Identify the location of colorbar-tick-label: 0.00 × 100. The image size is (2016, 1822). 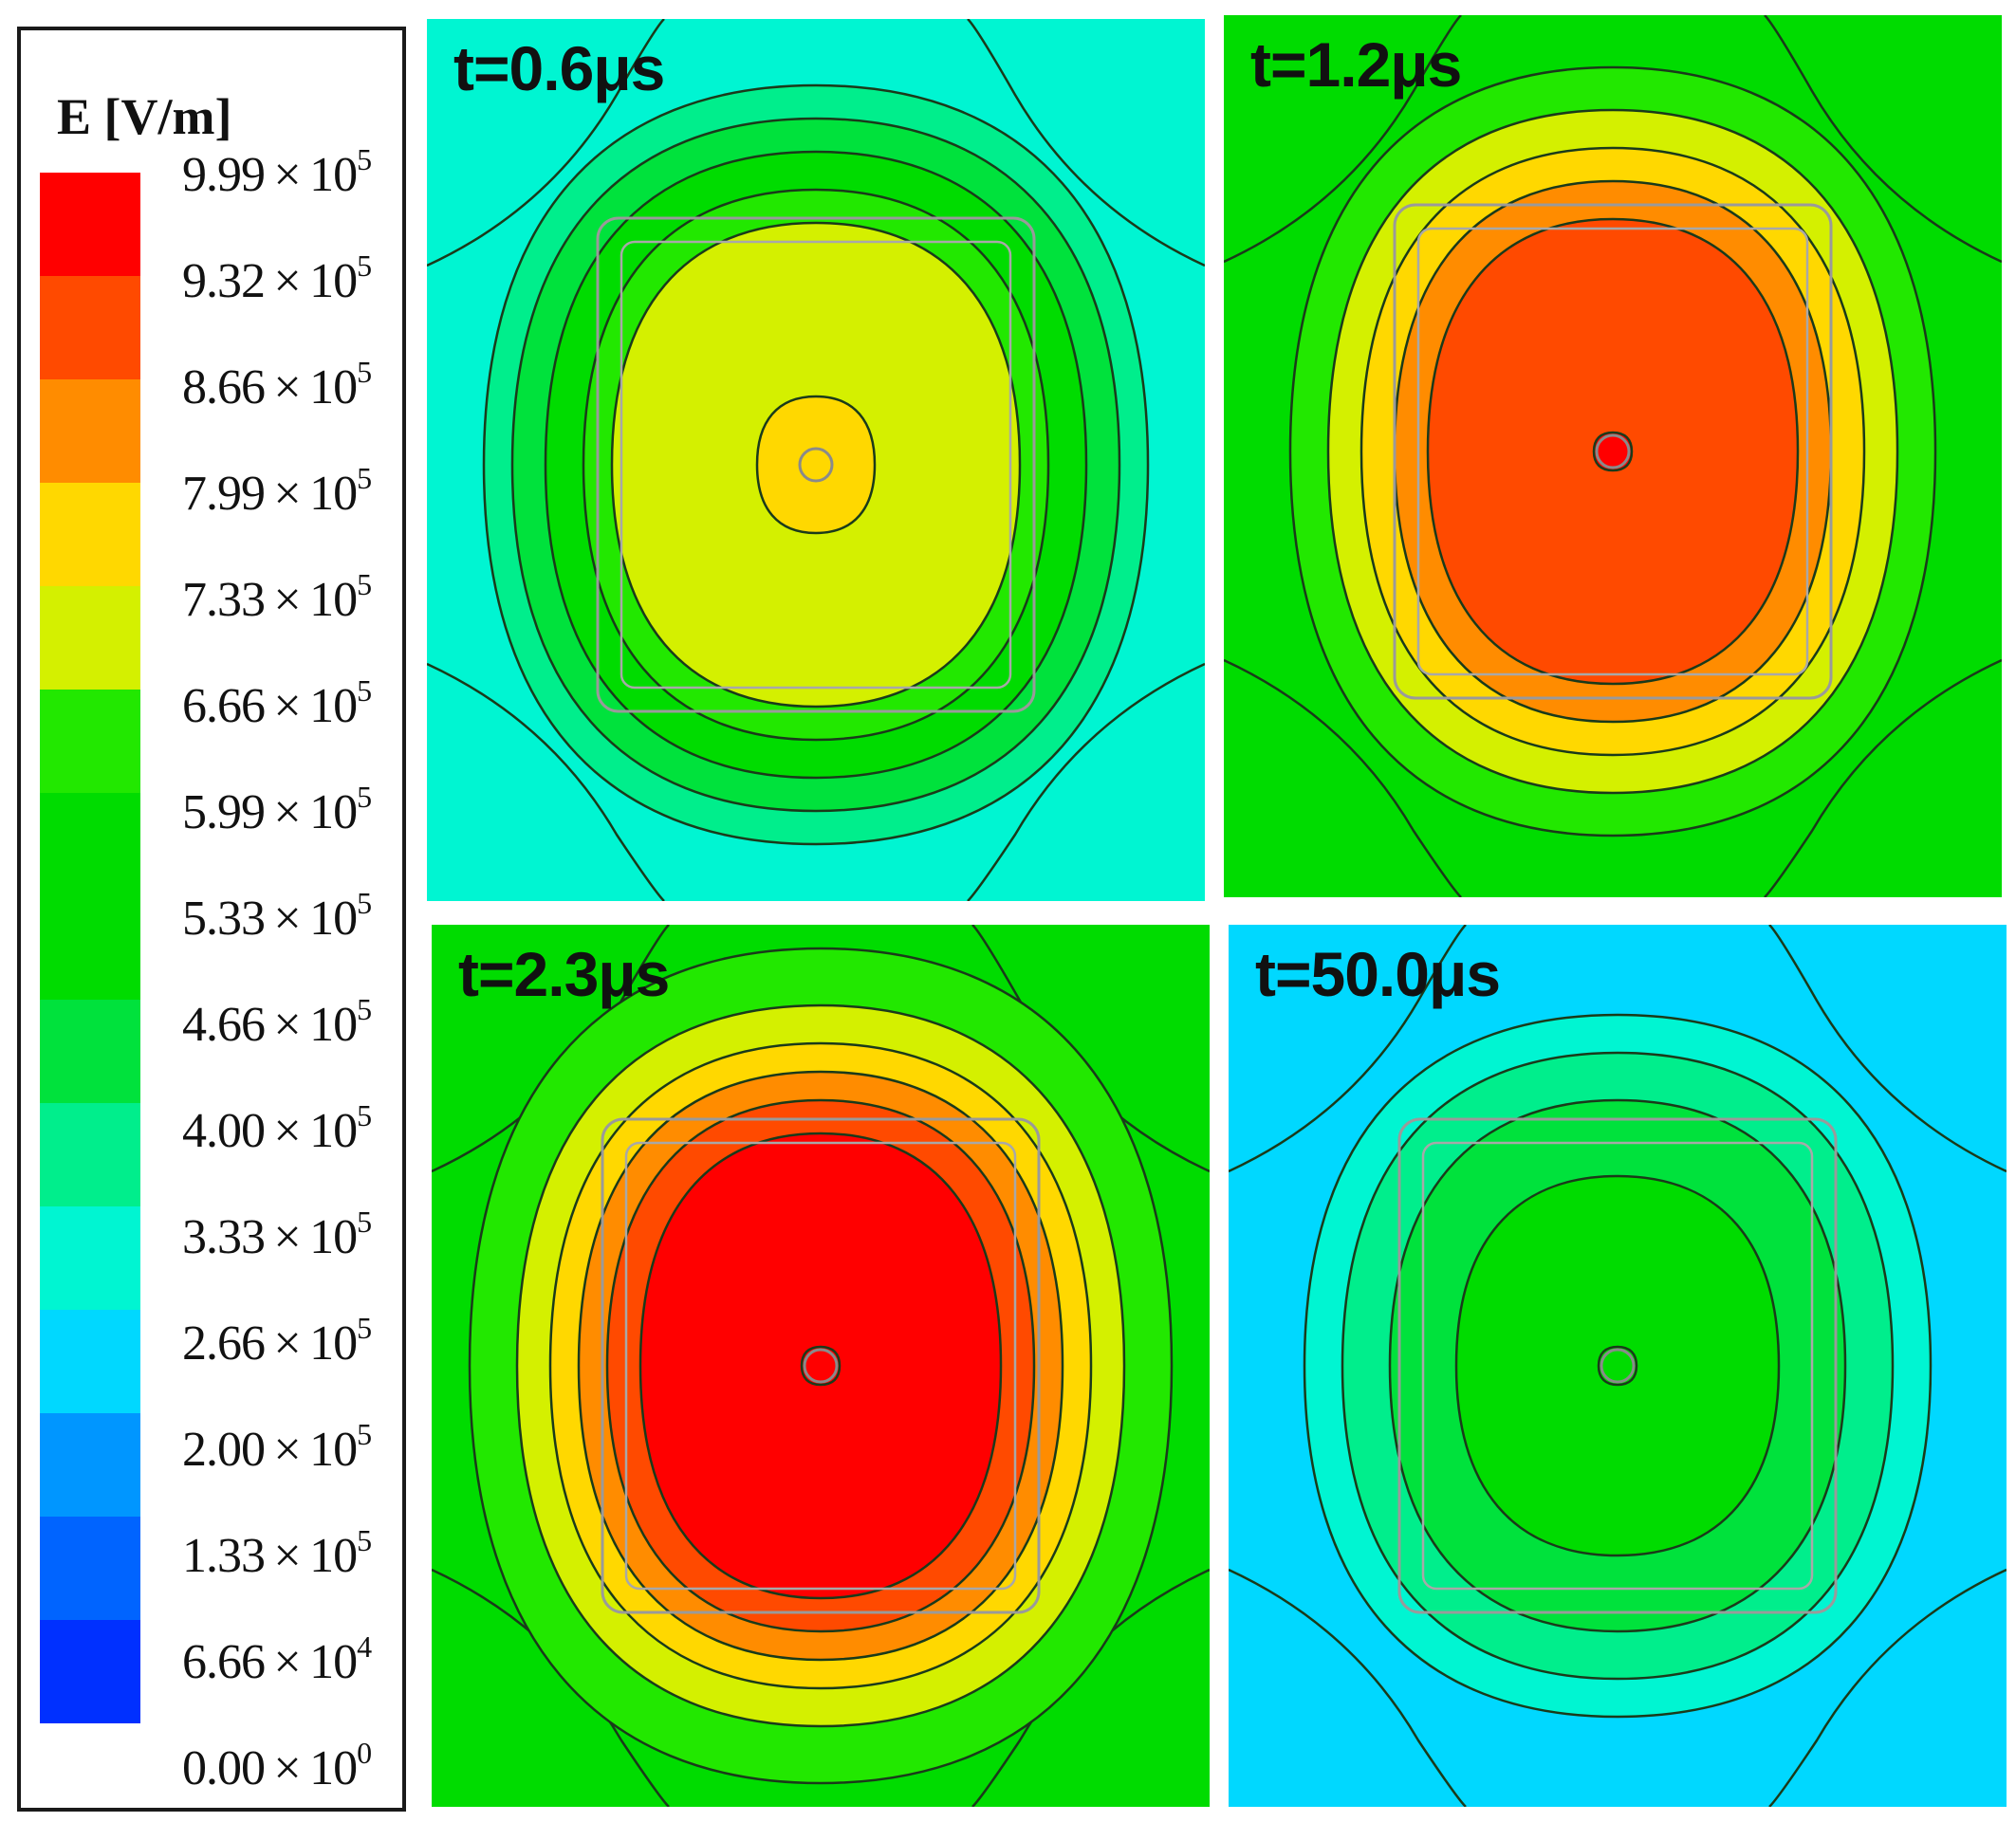
(277, 1766).